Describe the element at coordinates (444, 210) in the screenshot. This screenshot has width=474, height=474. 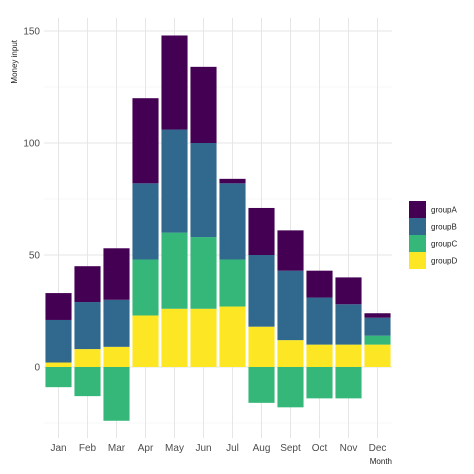
I see `legend-label-groupA: groupA` at that location.